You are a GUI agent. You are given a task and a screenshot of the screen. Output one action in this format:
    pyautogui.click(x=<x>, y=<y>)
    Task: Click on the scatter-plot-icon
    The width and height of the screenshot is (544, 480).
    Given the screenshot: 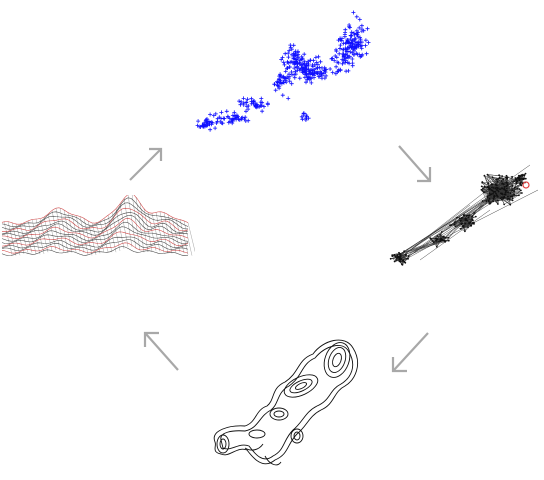 What is the action you would take?
    pyautogui.click(x=283, y=71)
    